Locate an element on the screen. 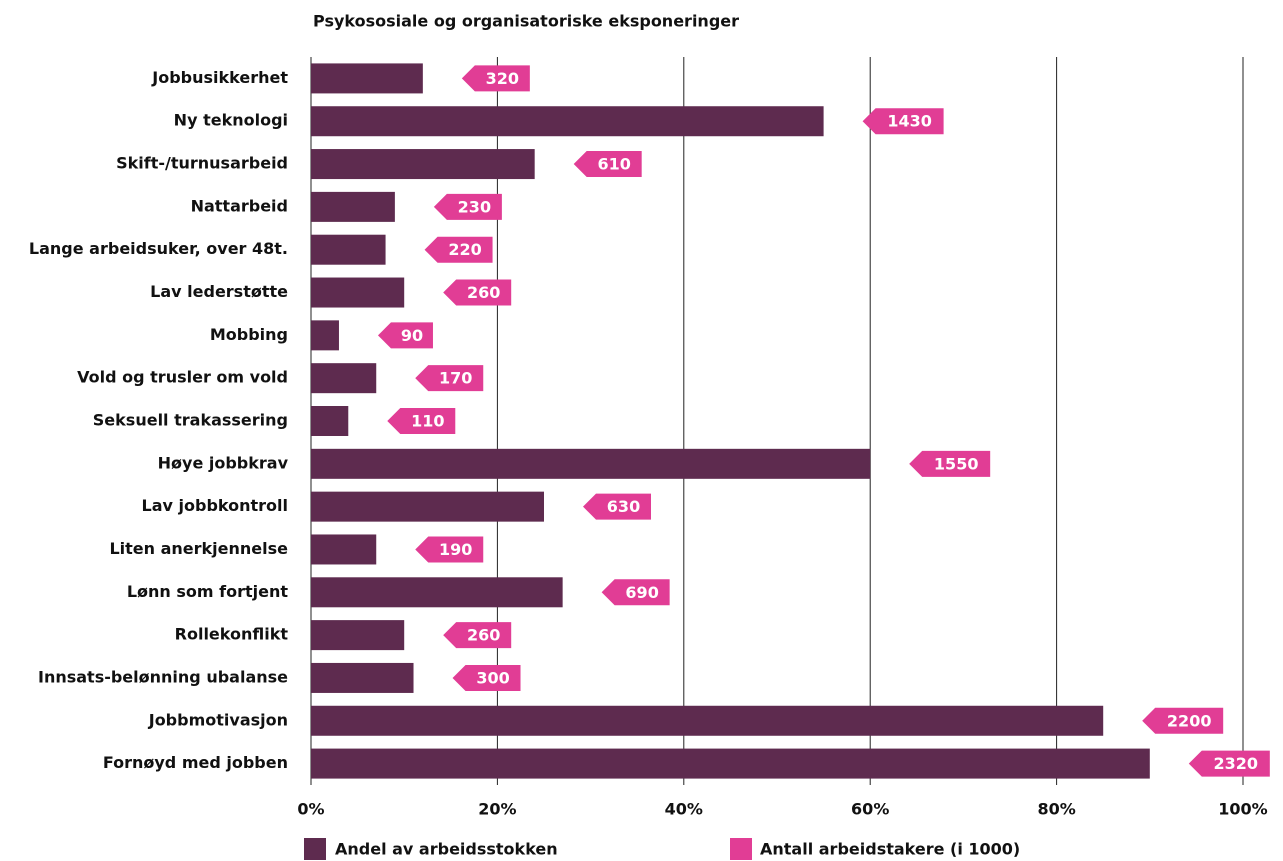 The width and height of the screenshot is (1283, 861). y-tick-label: Nattarbeid is located at coordinates (239, 205).